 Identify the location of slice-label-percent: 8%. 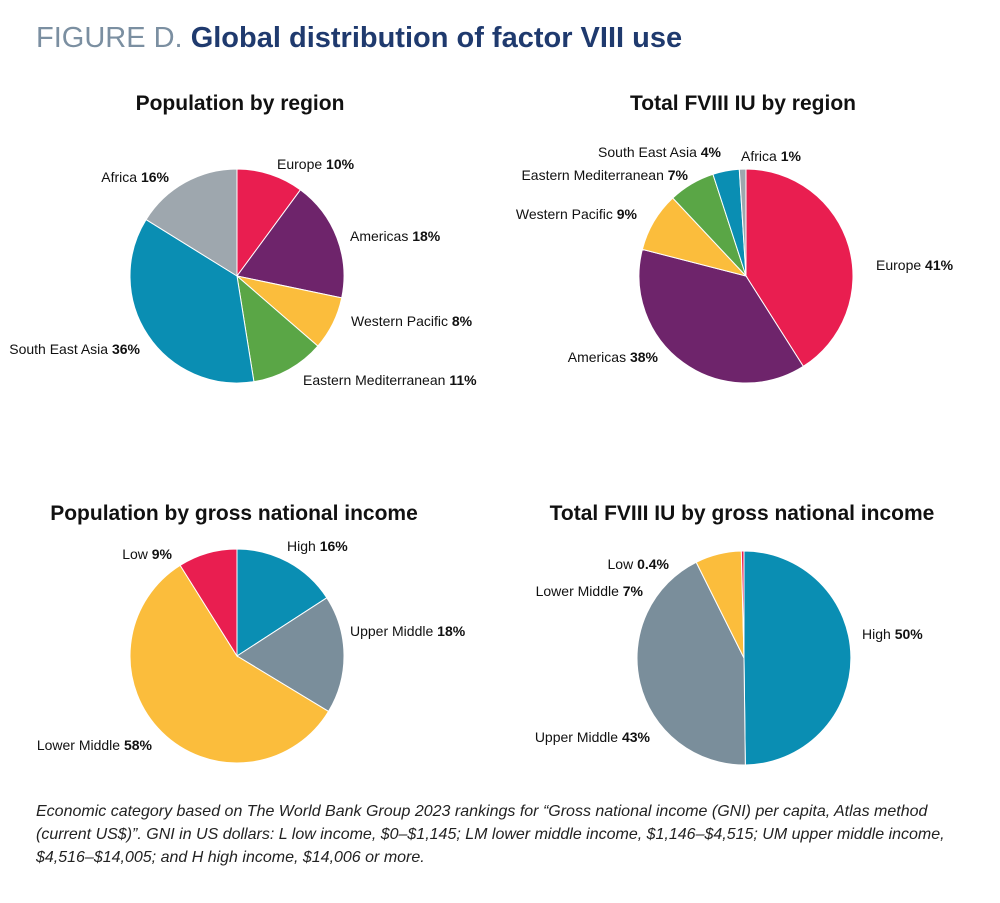
(462, 321).